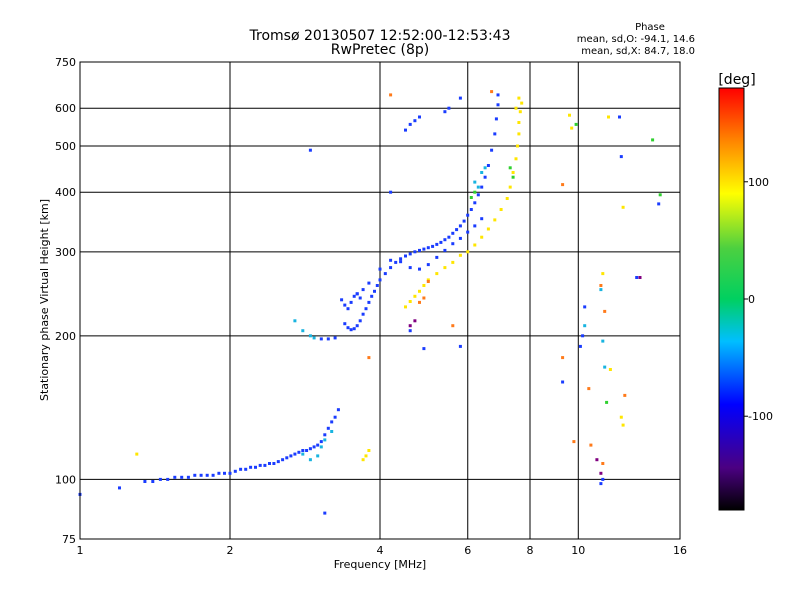 This screenshot has height=600, width=800. Describe the element at coordinates (736, 80) in the screenshot. I see `colorbar-label: [deg]` at that location.